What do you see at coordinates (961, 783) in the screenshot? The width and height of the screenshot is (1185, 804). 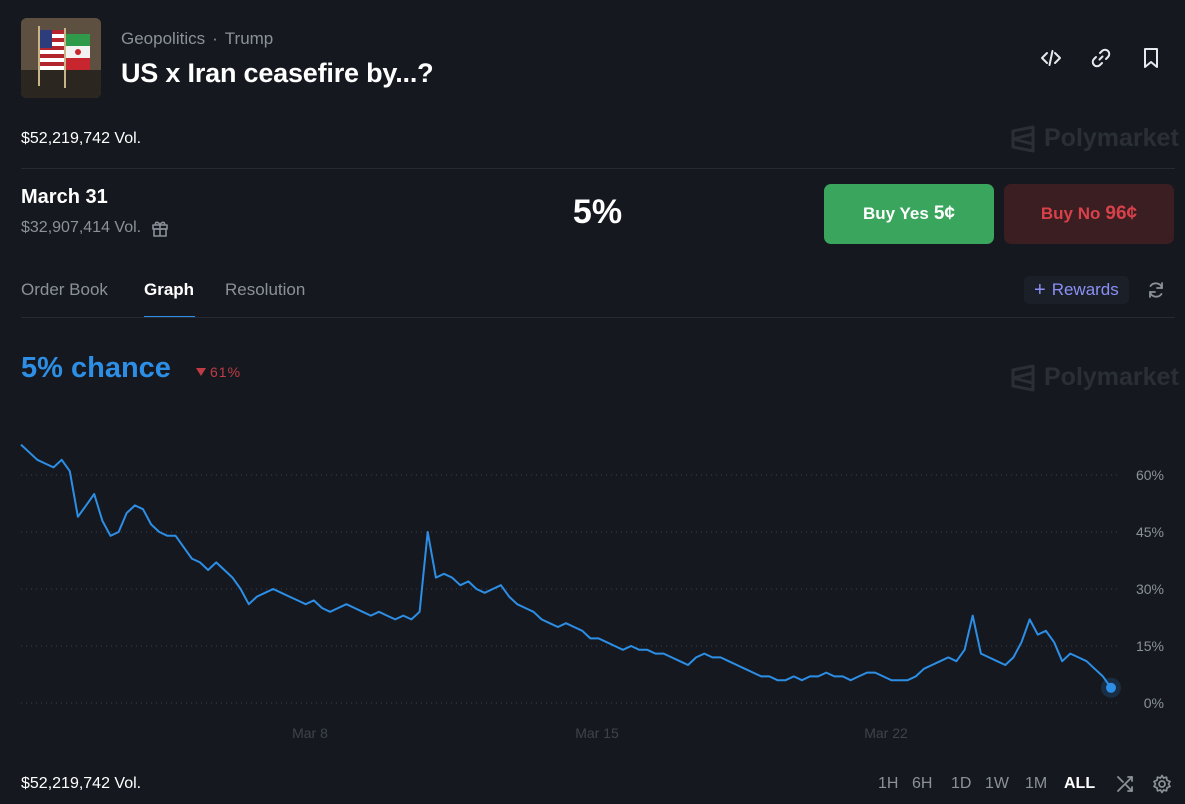 I see `range-1d: 1D` at bounding box center [961, 783].